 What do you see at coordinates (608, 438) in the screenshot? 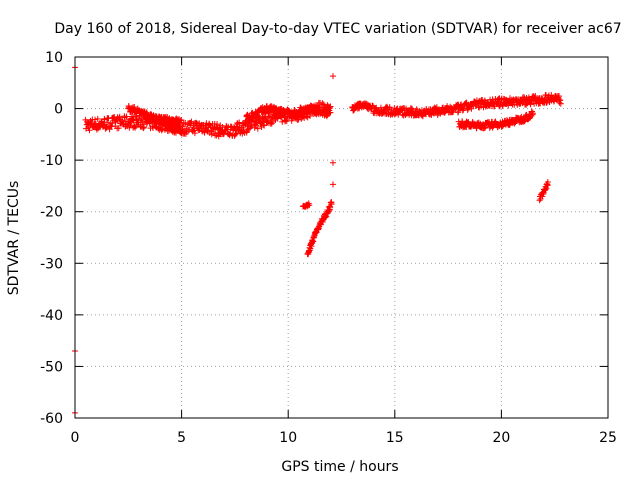
I see `x-tick-label: 25` at bounding box center [608, 438].